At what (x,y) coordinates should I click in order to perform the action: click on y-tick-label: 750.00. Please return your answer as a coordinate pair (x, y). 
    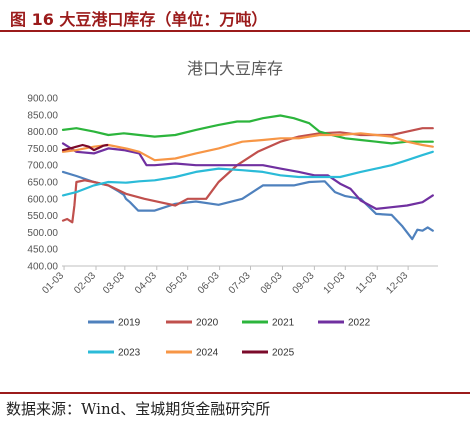
    Looking at the image, I should click on (42, 149).